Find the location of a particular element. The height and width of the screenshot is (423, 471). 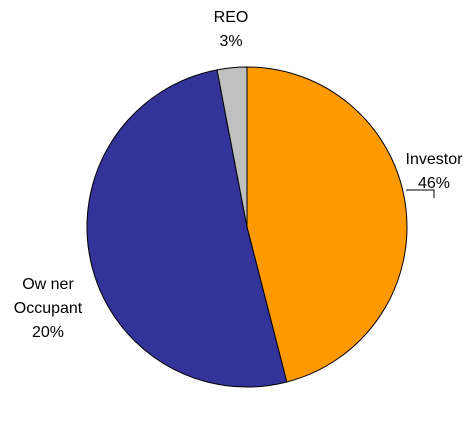

slice-percent-reo: 3% is located at coordinates (230, 41).